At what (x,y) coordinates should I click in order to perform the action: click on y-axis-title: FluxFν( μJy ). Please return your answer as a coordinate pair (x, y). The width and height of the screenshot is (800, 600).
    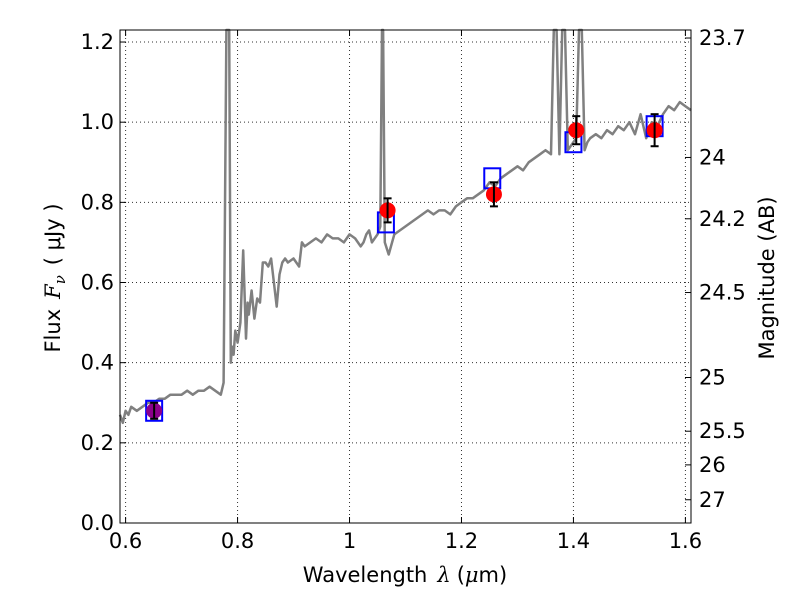
    Looking at the image, I should click on (55, 277).